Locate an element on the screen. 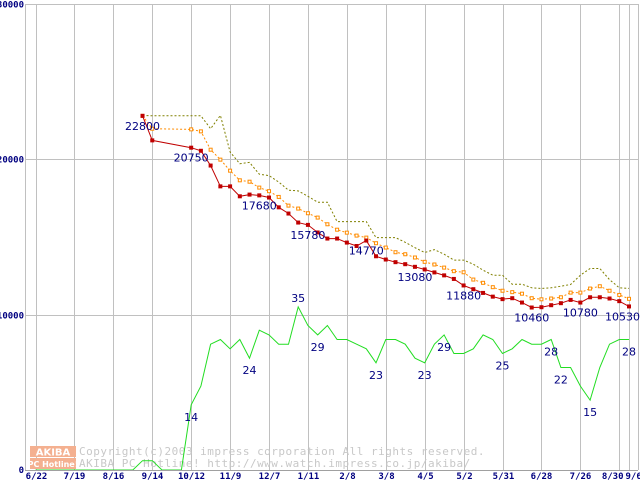  y-tick-label: 0 is located at coordinates (21, 471).